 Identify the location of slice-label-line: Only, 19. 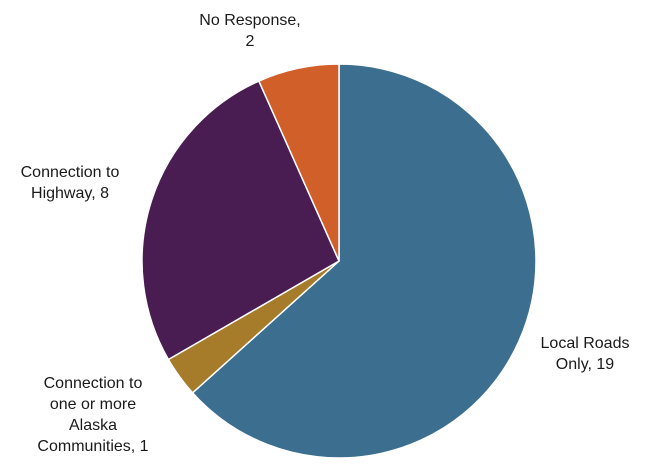
(585, 364).